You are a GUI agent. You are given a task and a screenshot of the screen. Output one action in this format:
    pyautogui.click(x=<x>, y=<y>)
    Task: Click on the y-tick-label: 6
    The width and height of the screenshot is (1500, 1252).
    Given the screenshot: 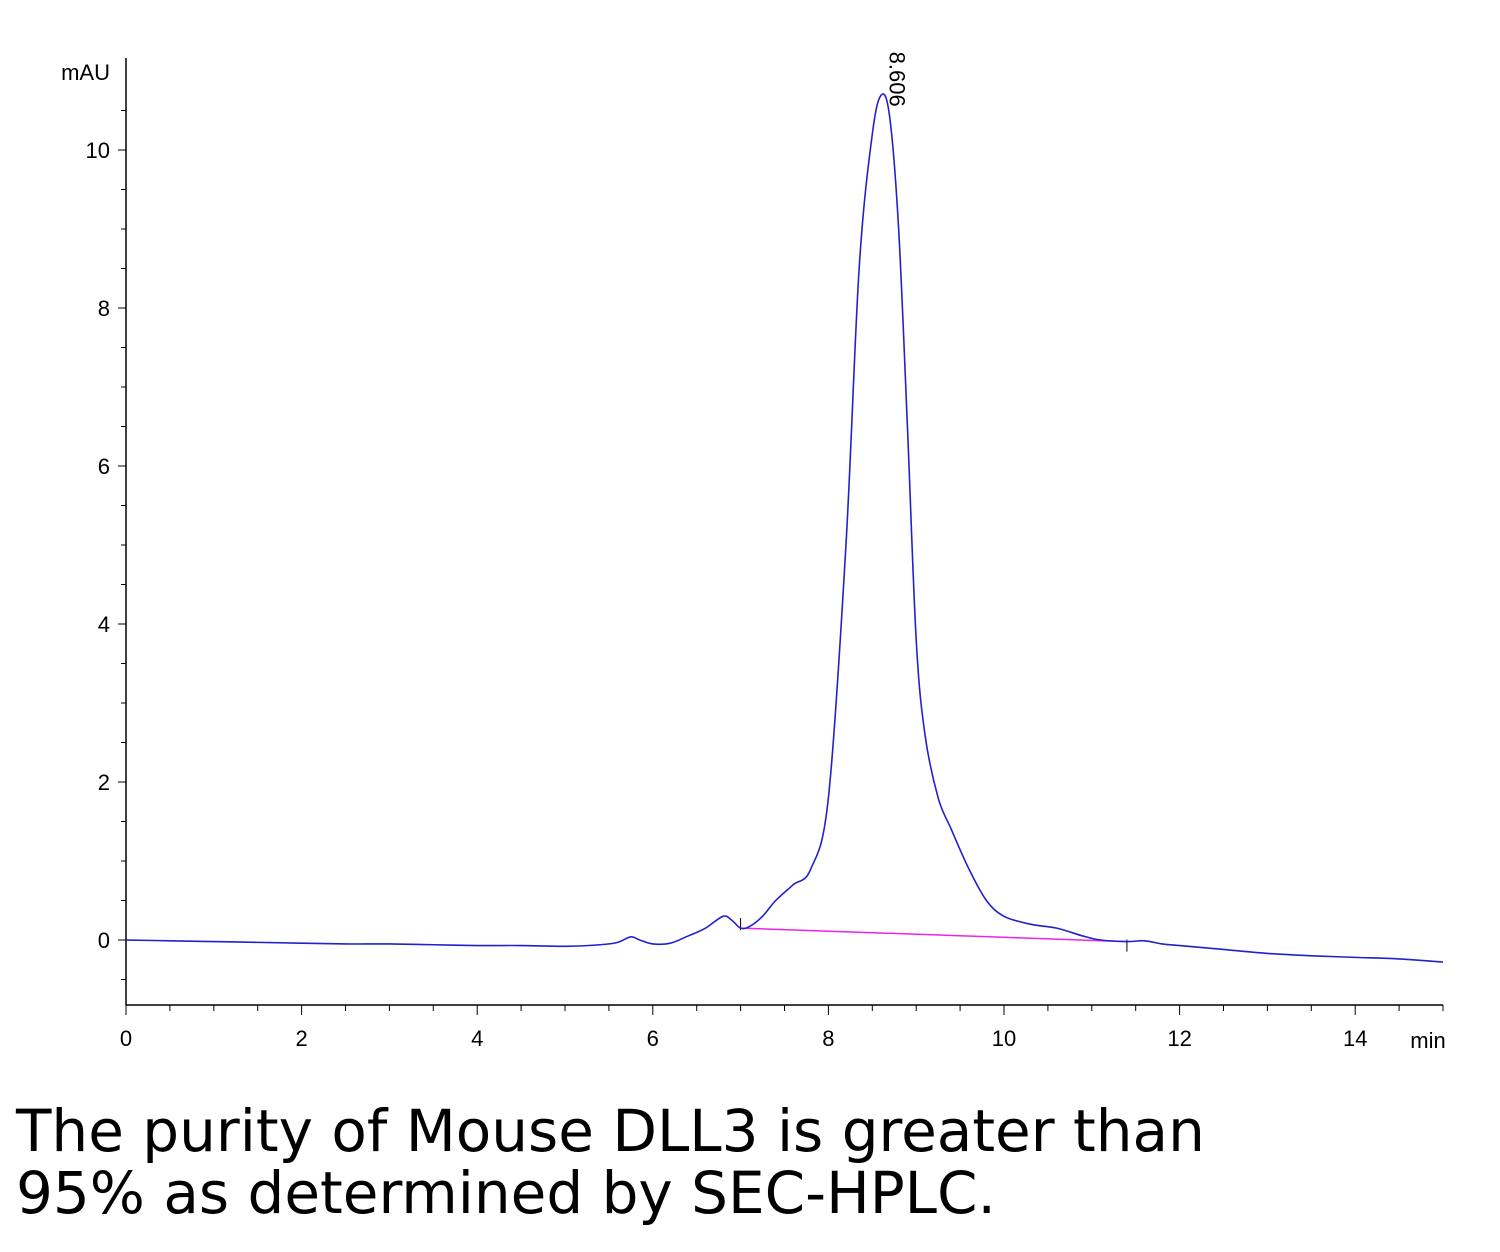 What is the action you would take?
    pyautogui.click(x=104, y=466)
    